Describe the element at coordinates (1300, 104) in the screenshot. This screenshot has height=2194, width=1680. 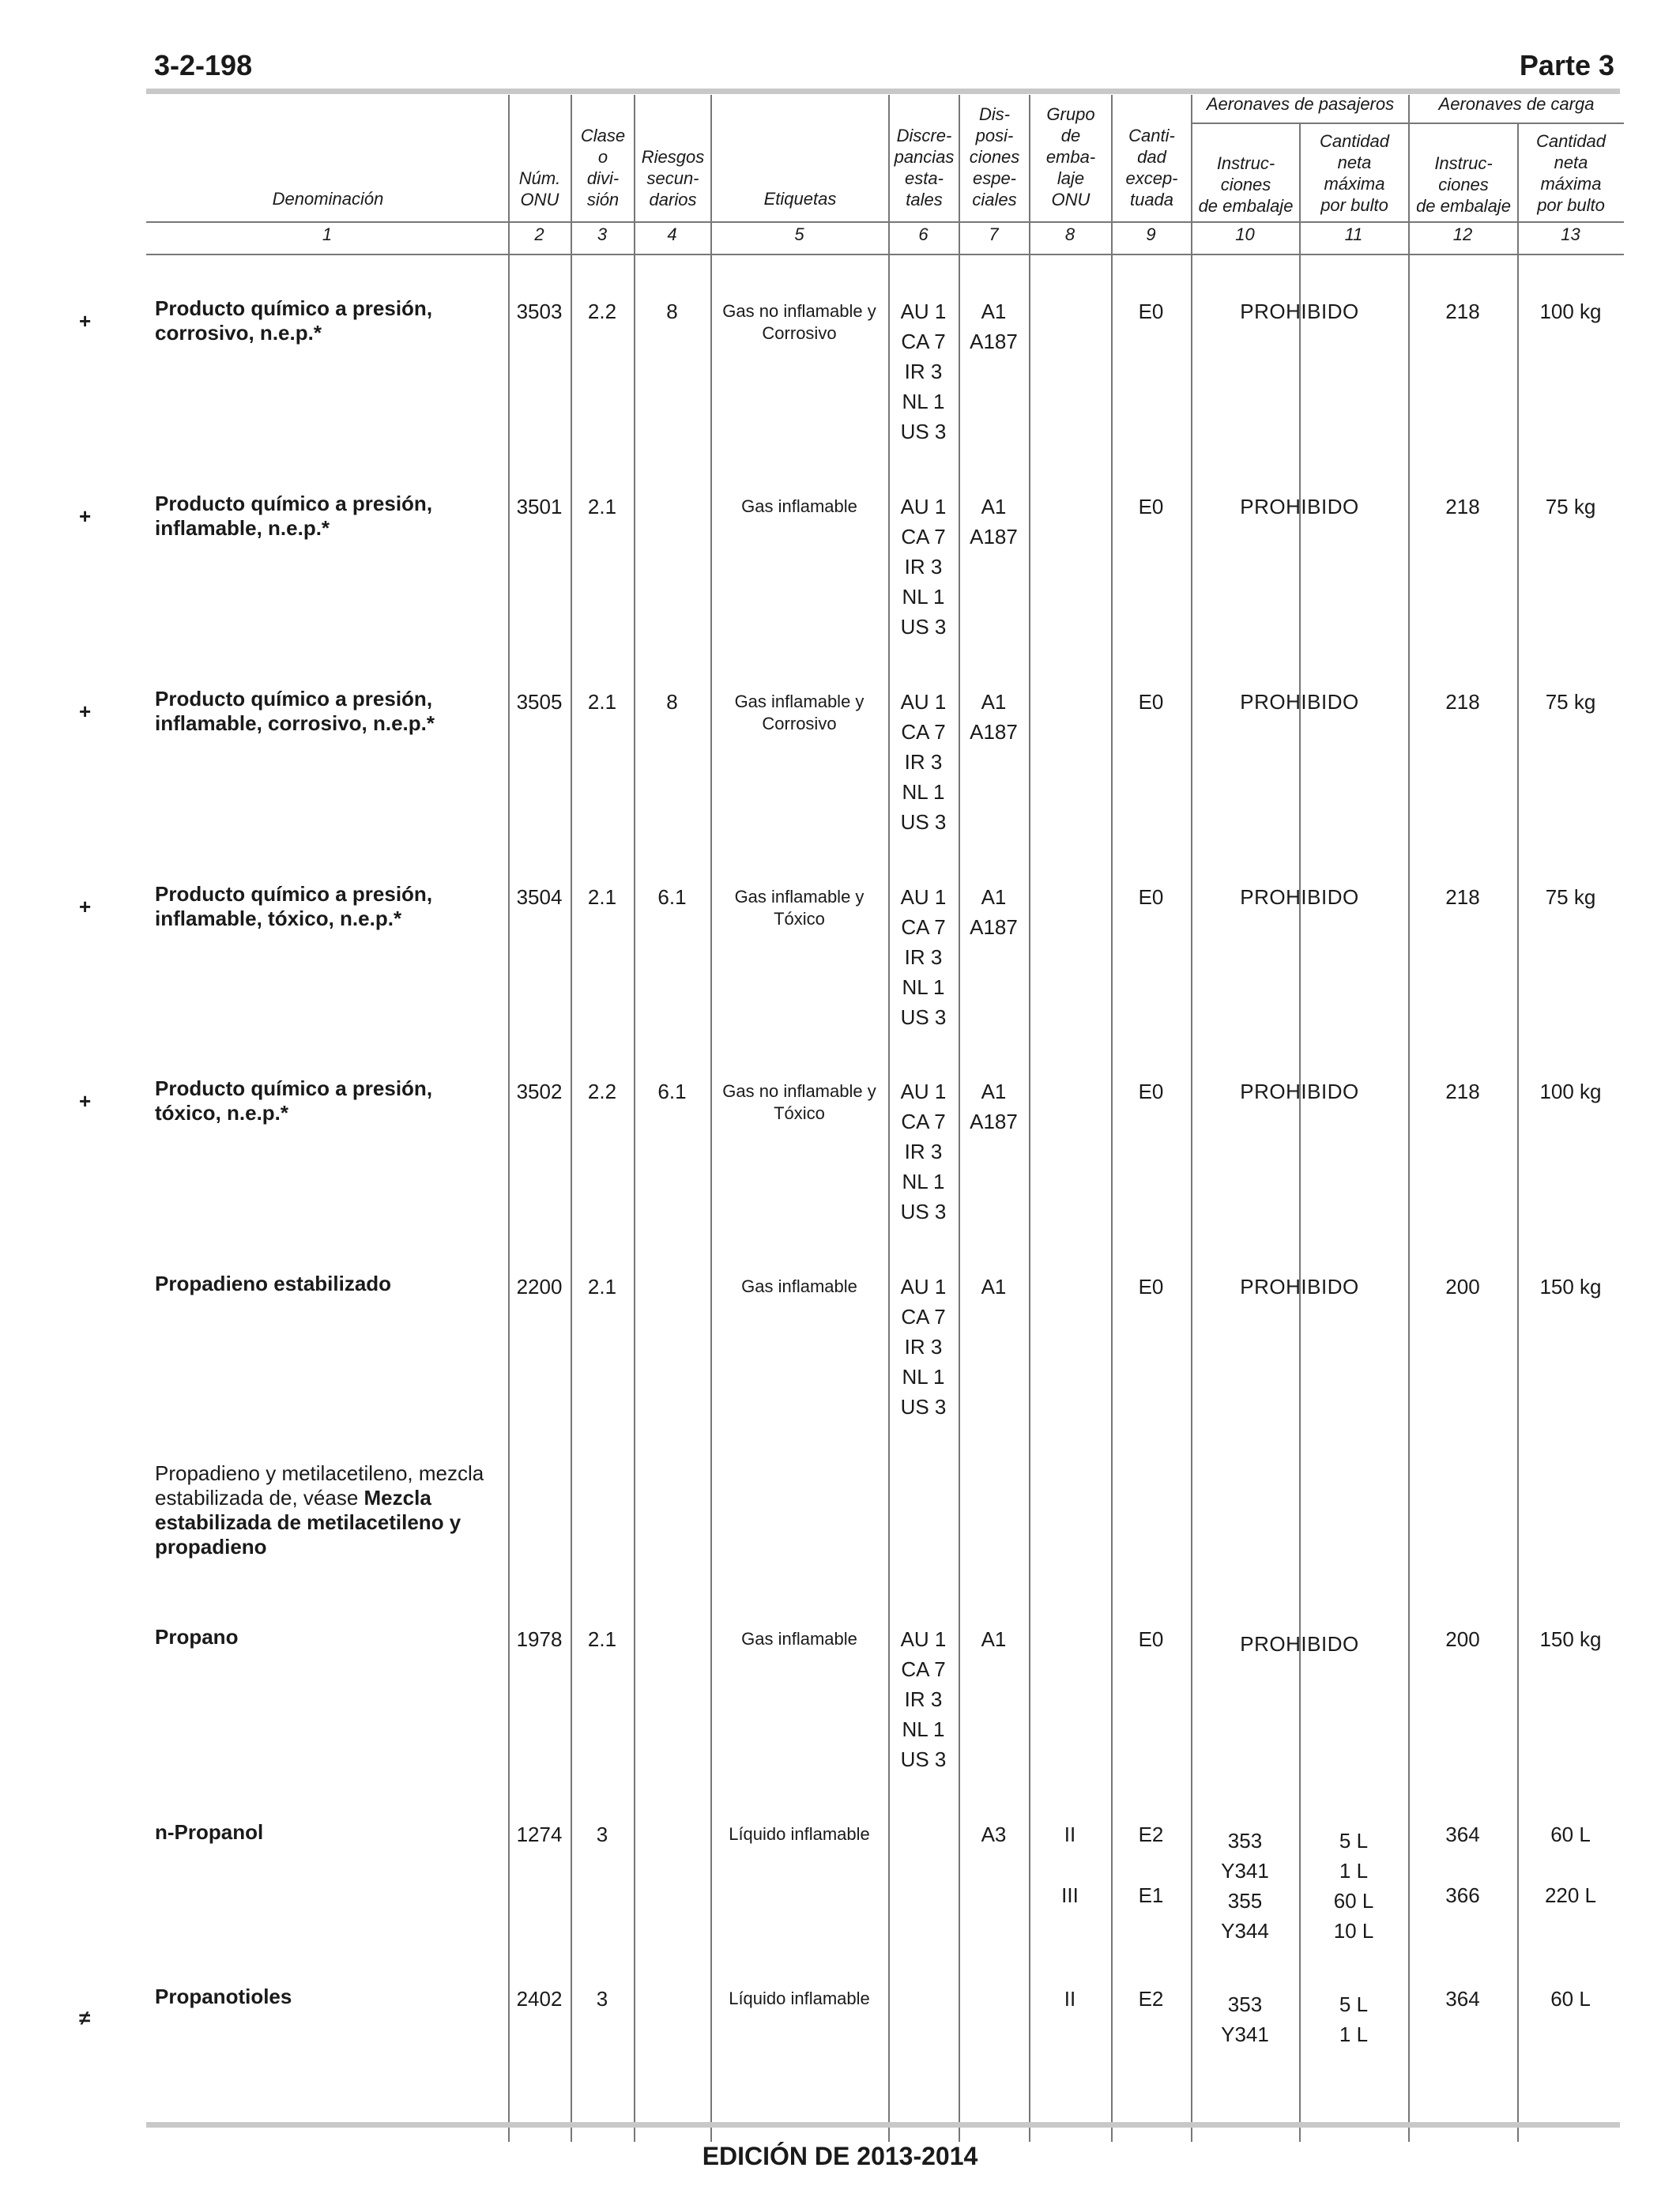
I see `header-pasajeros: Aeronaves de pasajeros` at that location.